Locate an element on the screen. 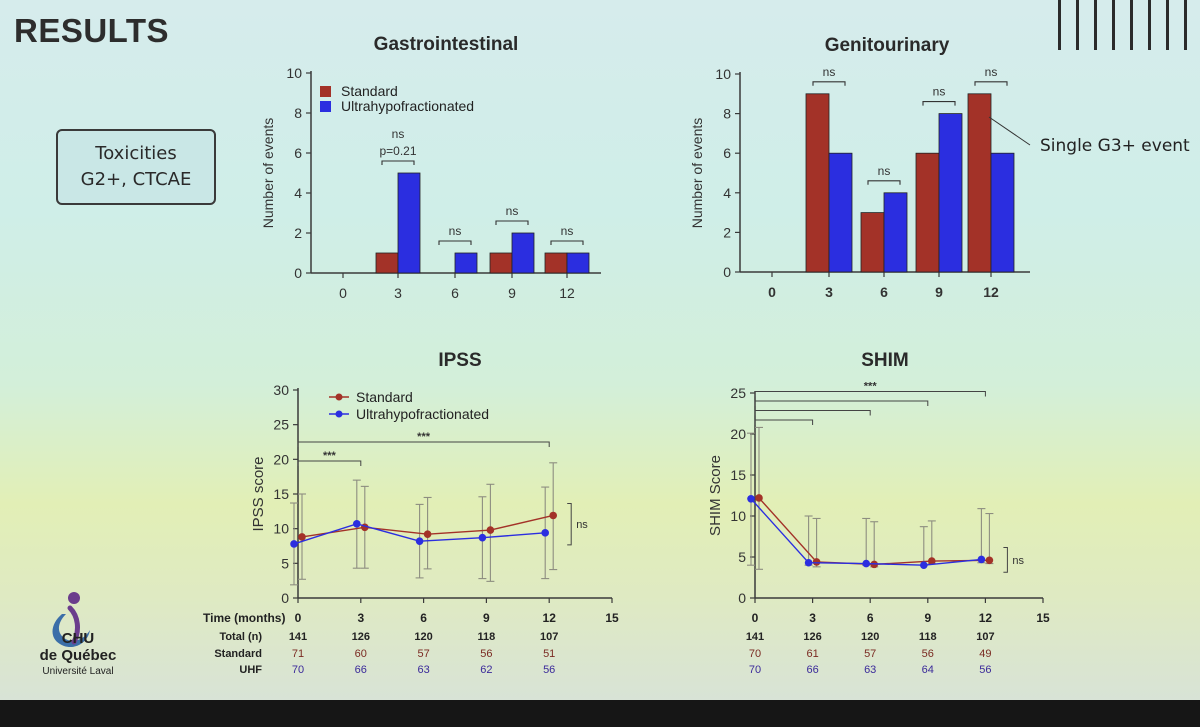 The width and height of the screenshot is (1200, 727). shim-n-value: 118 is located at coordinates (928, 637).